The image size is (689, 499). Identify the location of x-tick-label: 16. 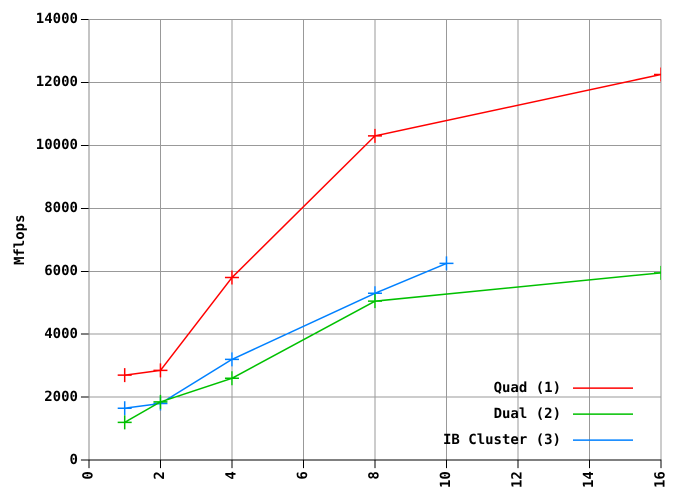
(660, 479).